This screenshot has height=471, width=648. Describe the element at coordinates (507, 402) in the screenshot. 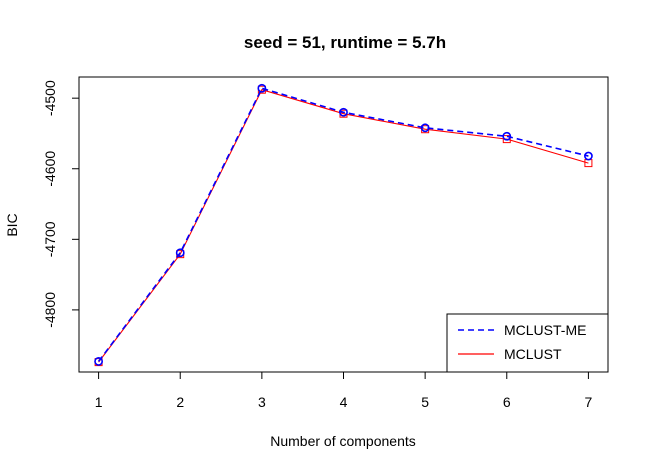

I see `x-tick-label: 6` at that location.